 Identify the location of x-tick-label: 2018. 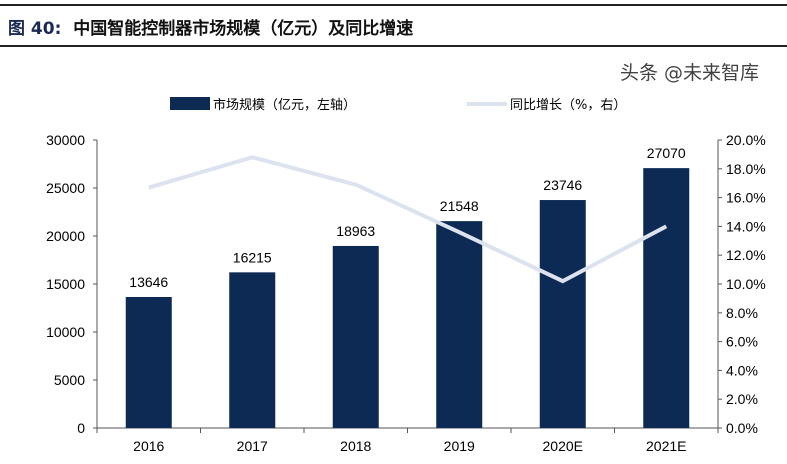
(355, 446).